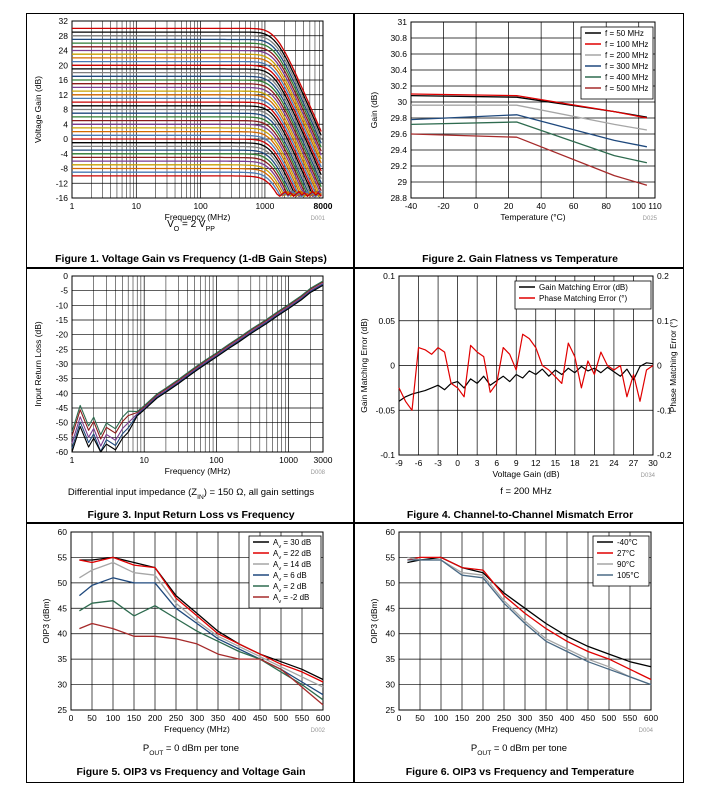 The image size is (706, 790). What do you see at coordinates (516, 463) in the screenshot?
I see `x-tick-label: 9` at bounding box center [516, 463].